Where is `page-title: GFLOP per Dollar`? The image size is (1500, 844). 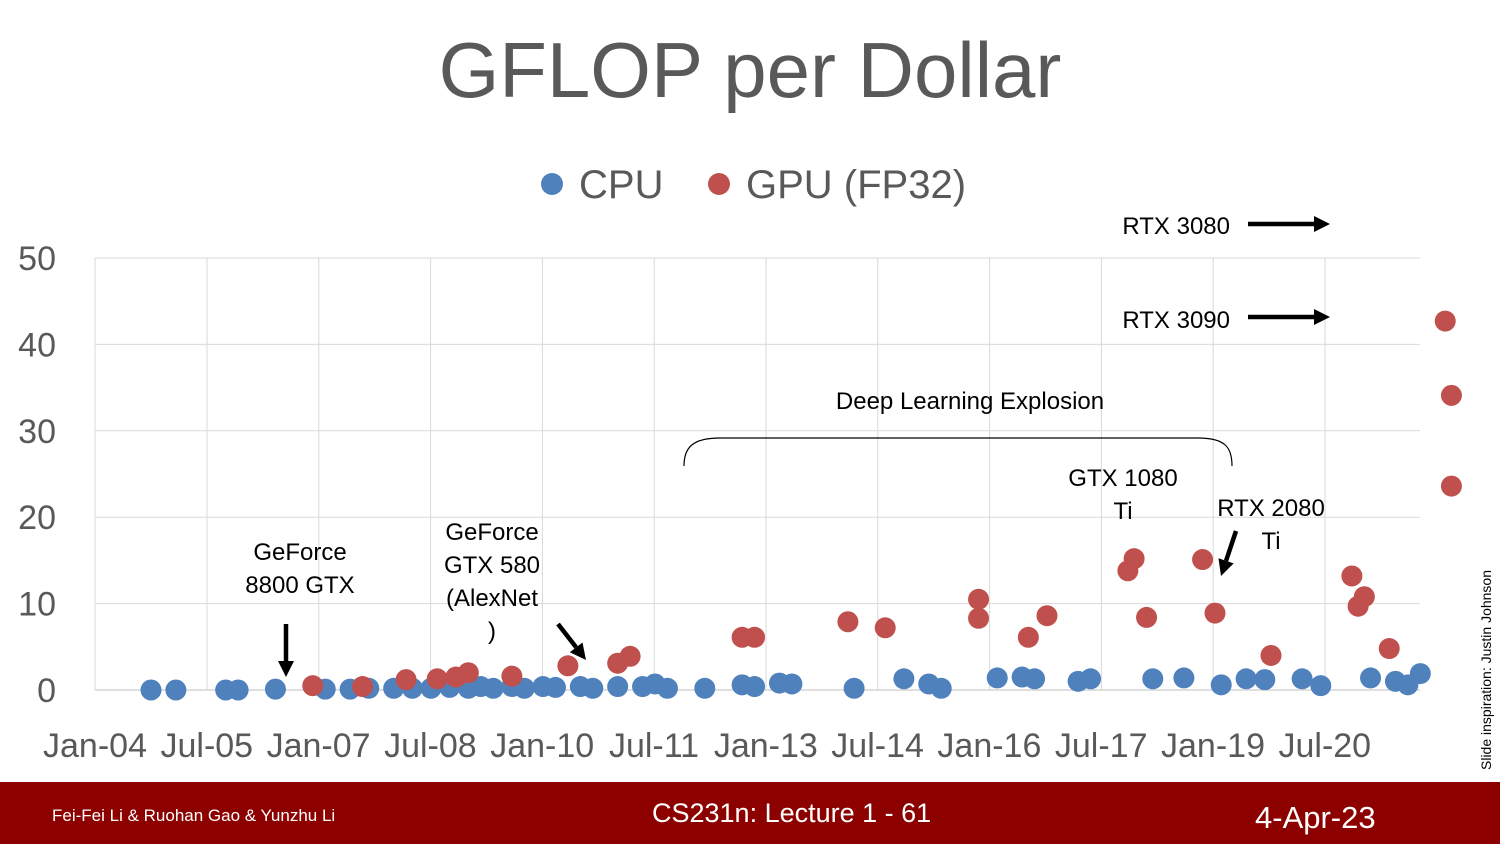
page-title: GFLOP per Dollar is located at coordinates (750, 70).